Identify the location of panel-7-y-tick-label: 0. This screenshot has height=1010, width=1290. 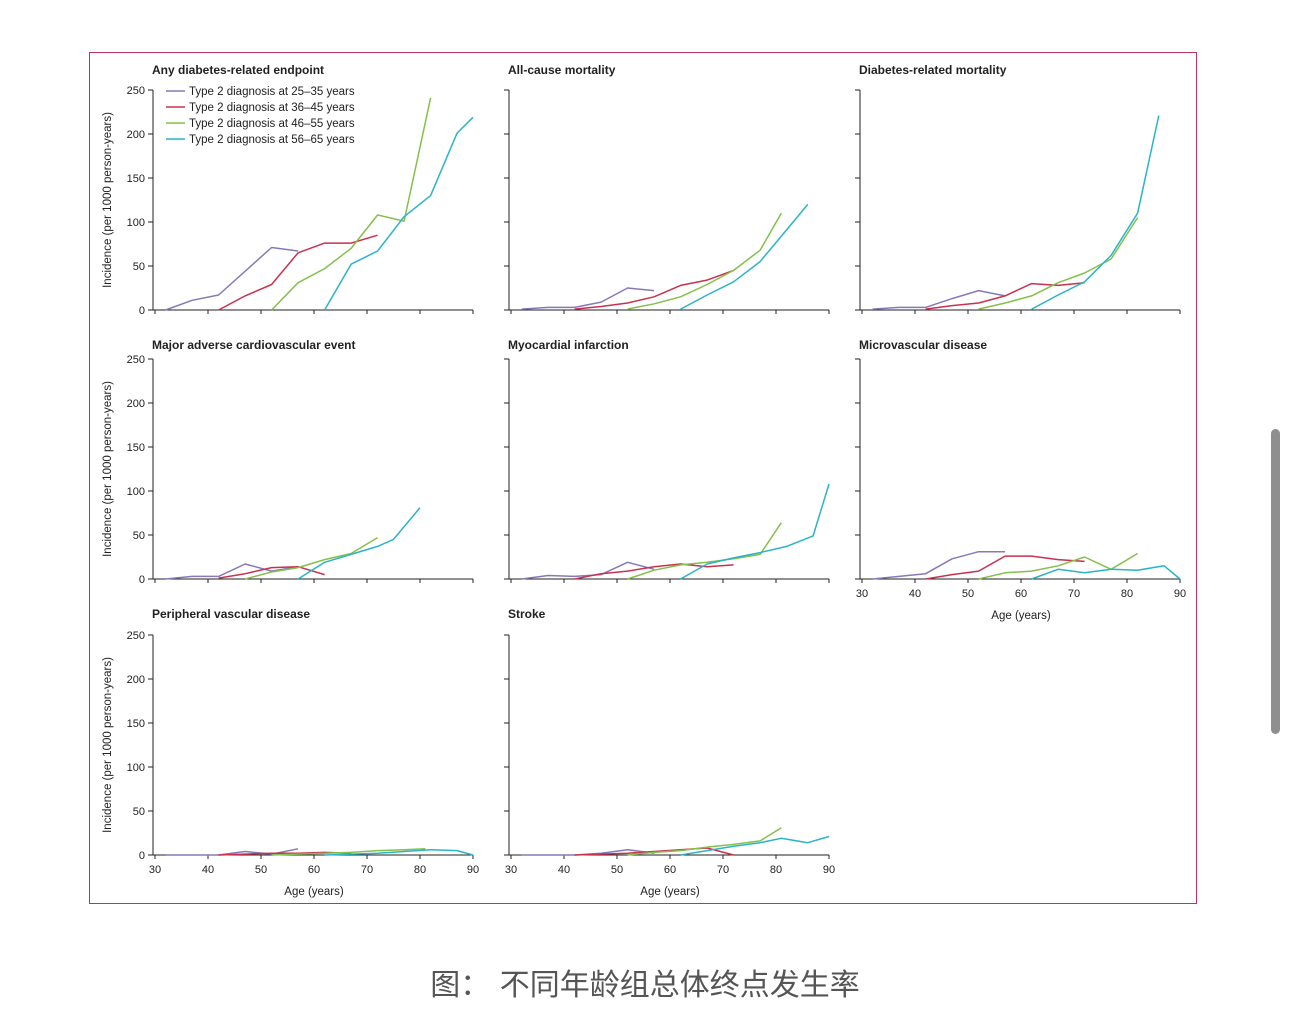
(142, 856).